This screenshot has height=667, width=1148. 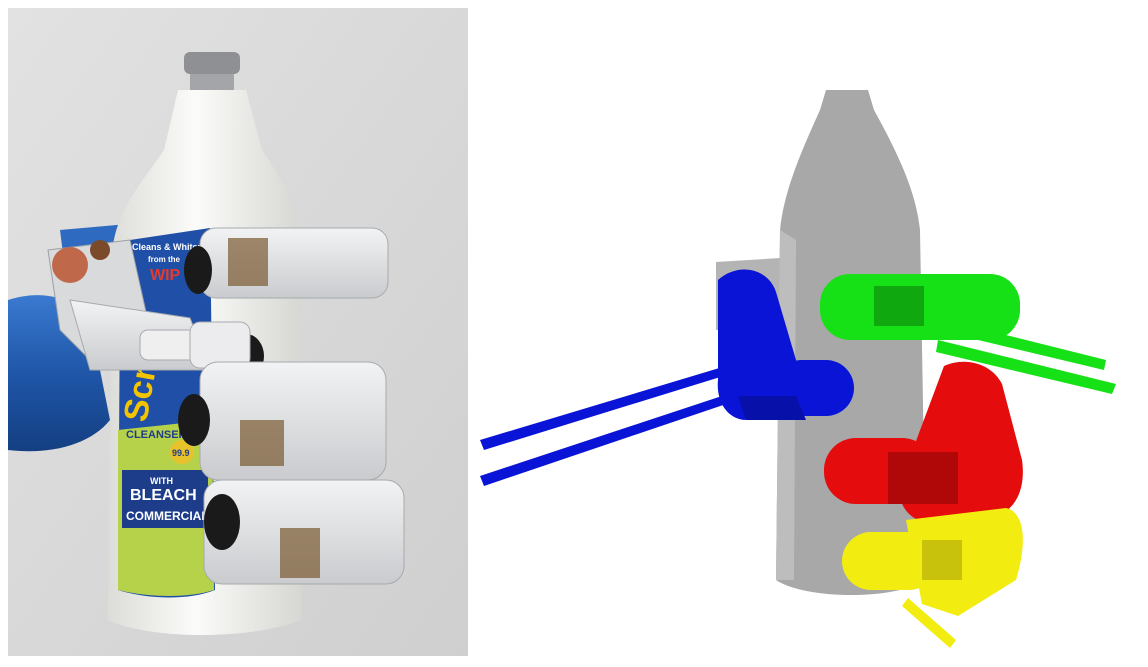 What do you see at coordinates (165, 275) in the screenshot?
I see `svg-text: WIP` at bounding box center [165, 275].